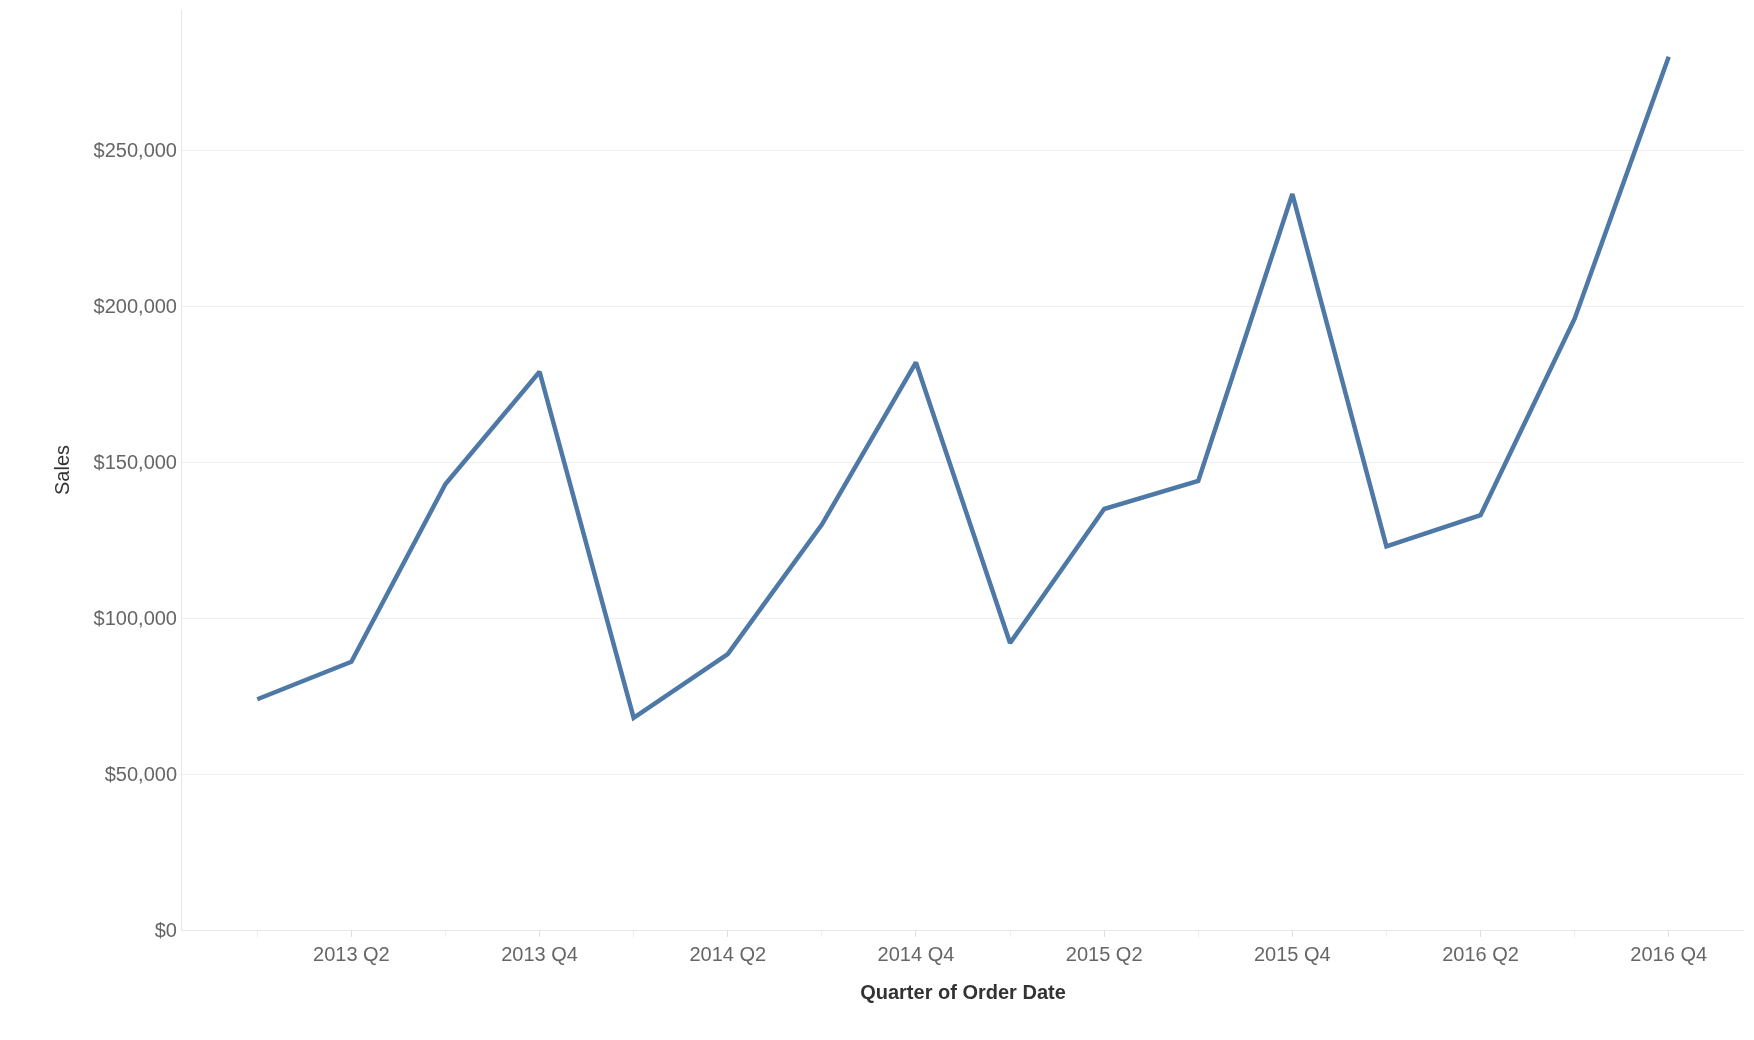 The height and width of the screenshot is (1040, 1754). Describe the element at coordinates (1292, 954) in the screenshot. I see `x-tick-label: 2015 Q4` at that location.